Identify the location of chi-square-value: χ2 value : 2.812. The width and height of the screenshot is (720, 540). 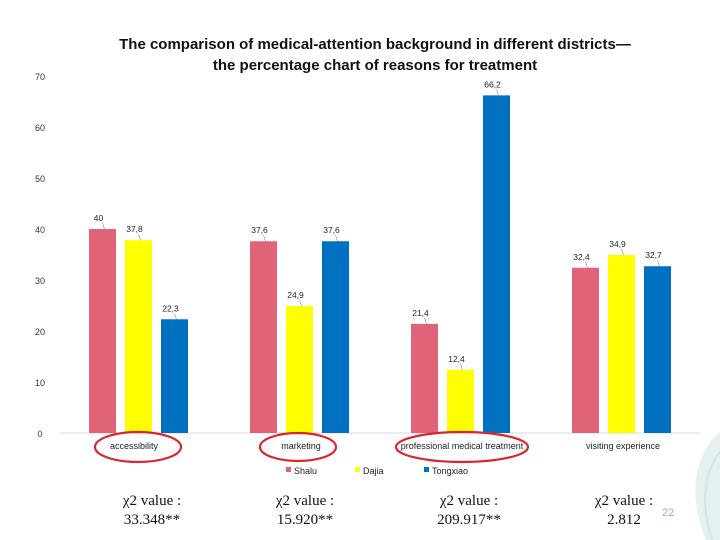
(624, 511).